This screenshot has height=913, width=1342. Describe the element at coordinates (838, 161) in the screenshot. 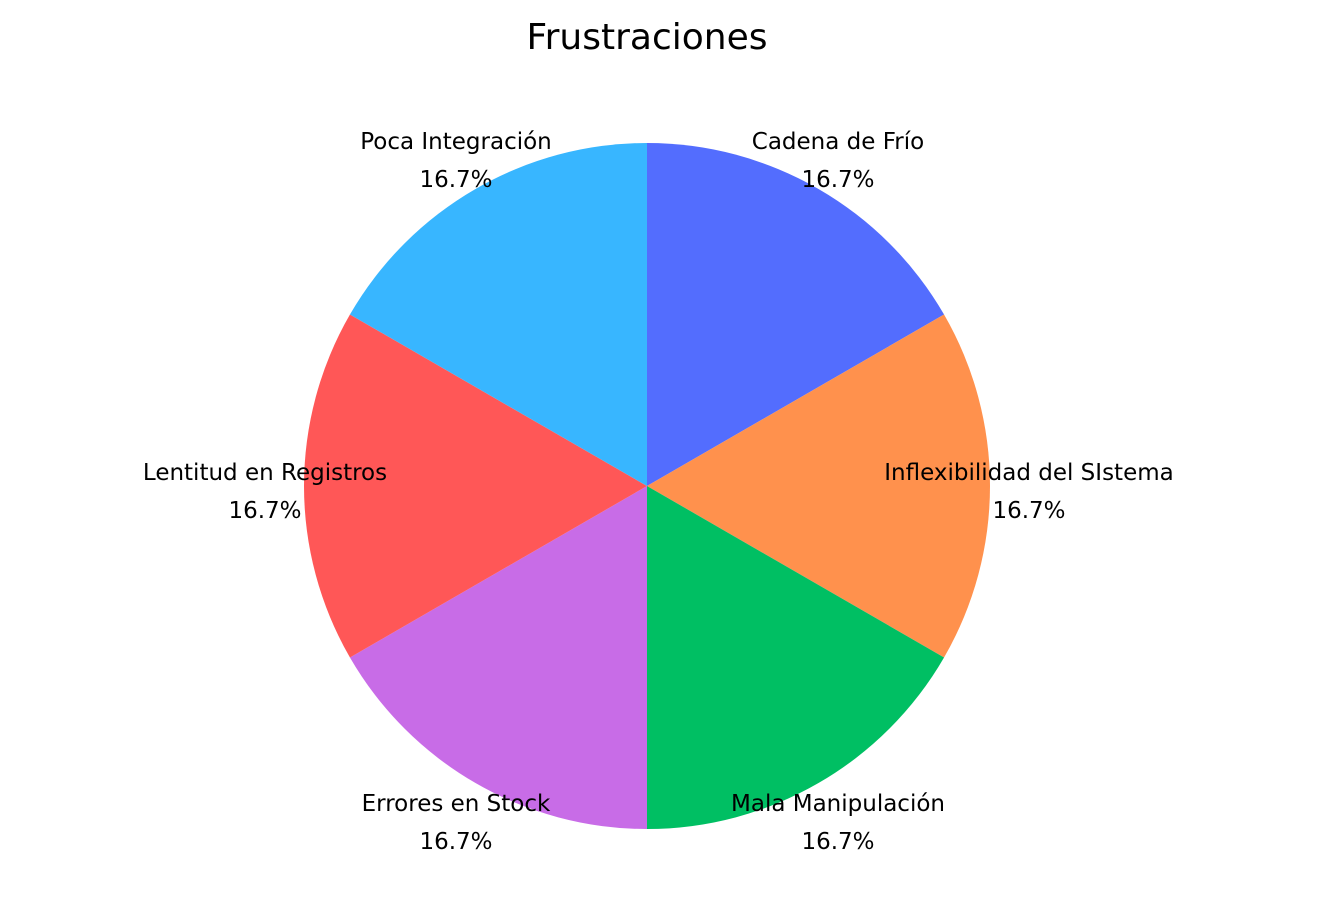

I see `slice-label: Cadena de Frío 16.7%` at that location.